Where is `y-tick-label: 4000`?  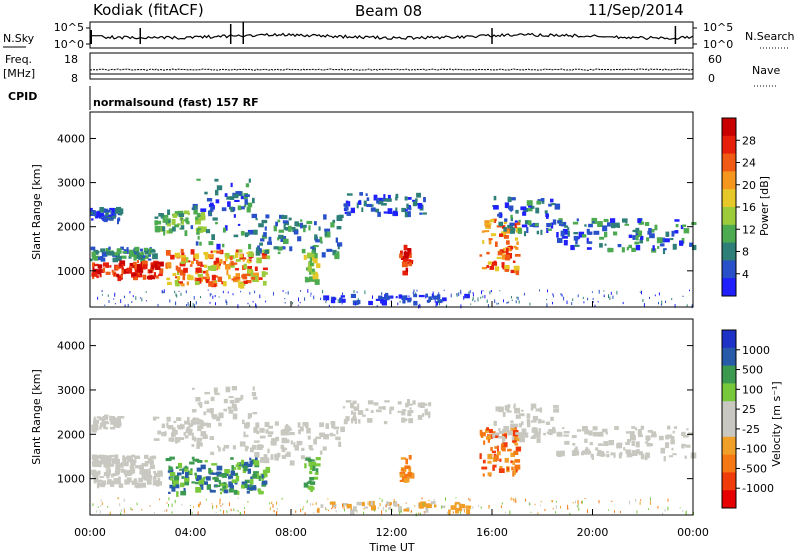
y-tick-label: 4000 is located at coordinates (71, 346).